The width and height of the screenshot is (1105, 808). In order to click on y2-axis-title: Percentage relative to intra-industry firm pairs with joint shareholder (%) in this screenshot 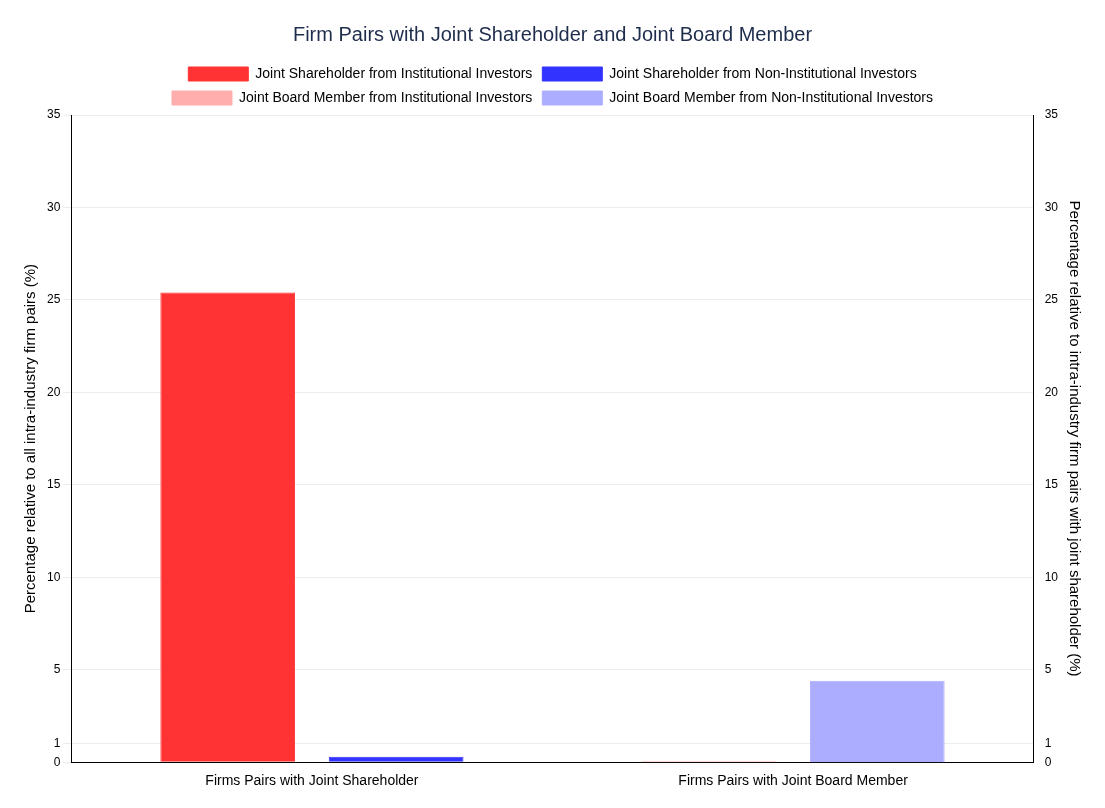, I will do `click(1075, 438)`.